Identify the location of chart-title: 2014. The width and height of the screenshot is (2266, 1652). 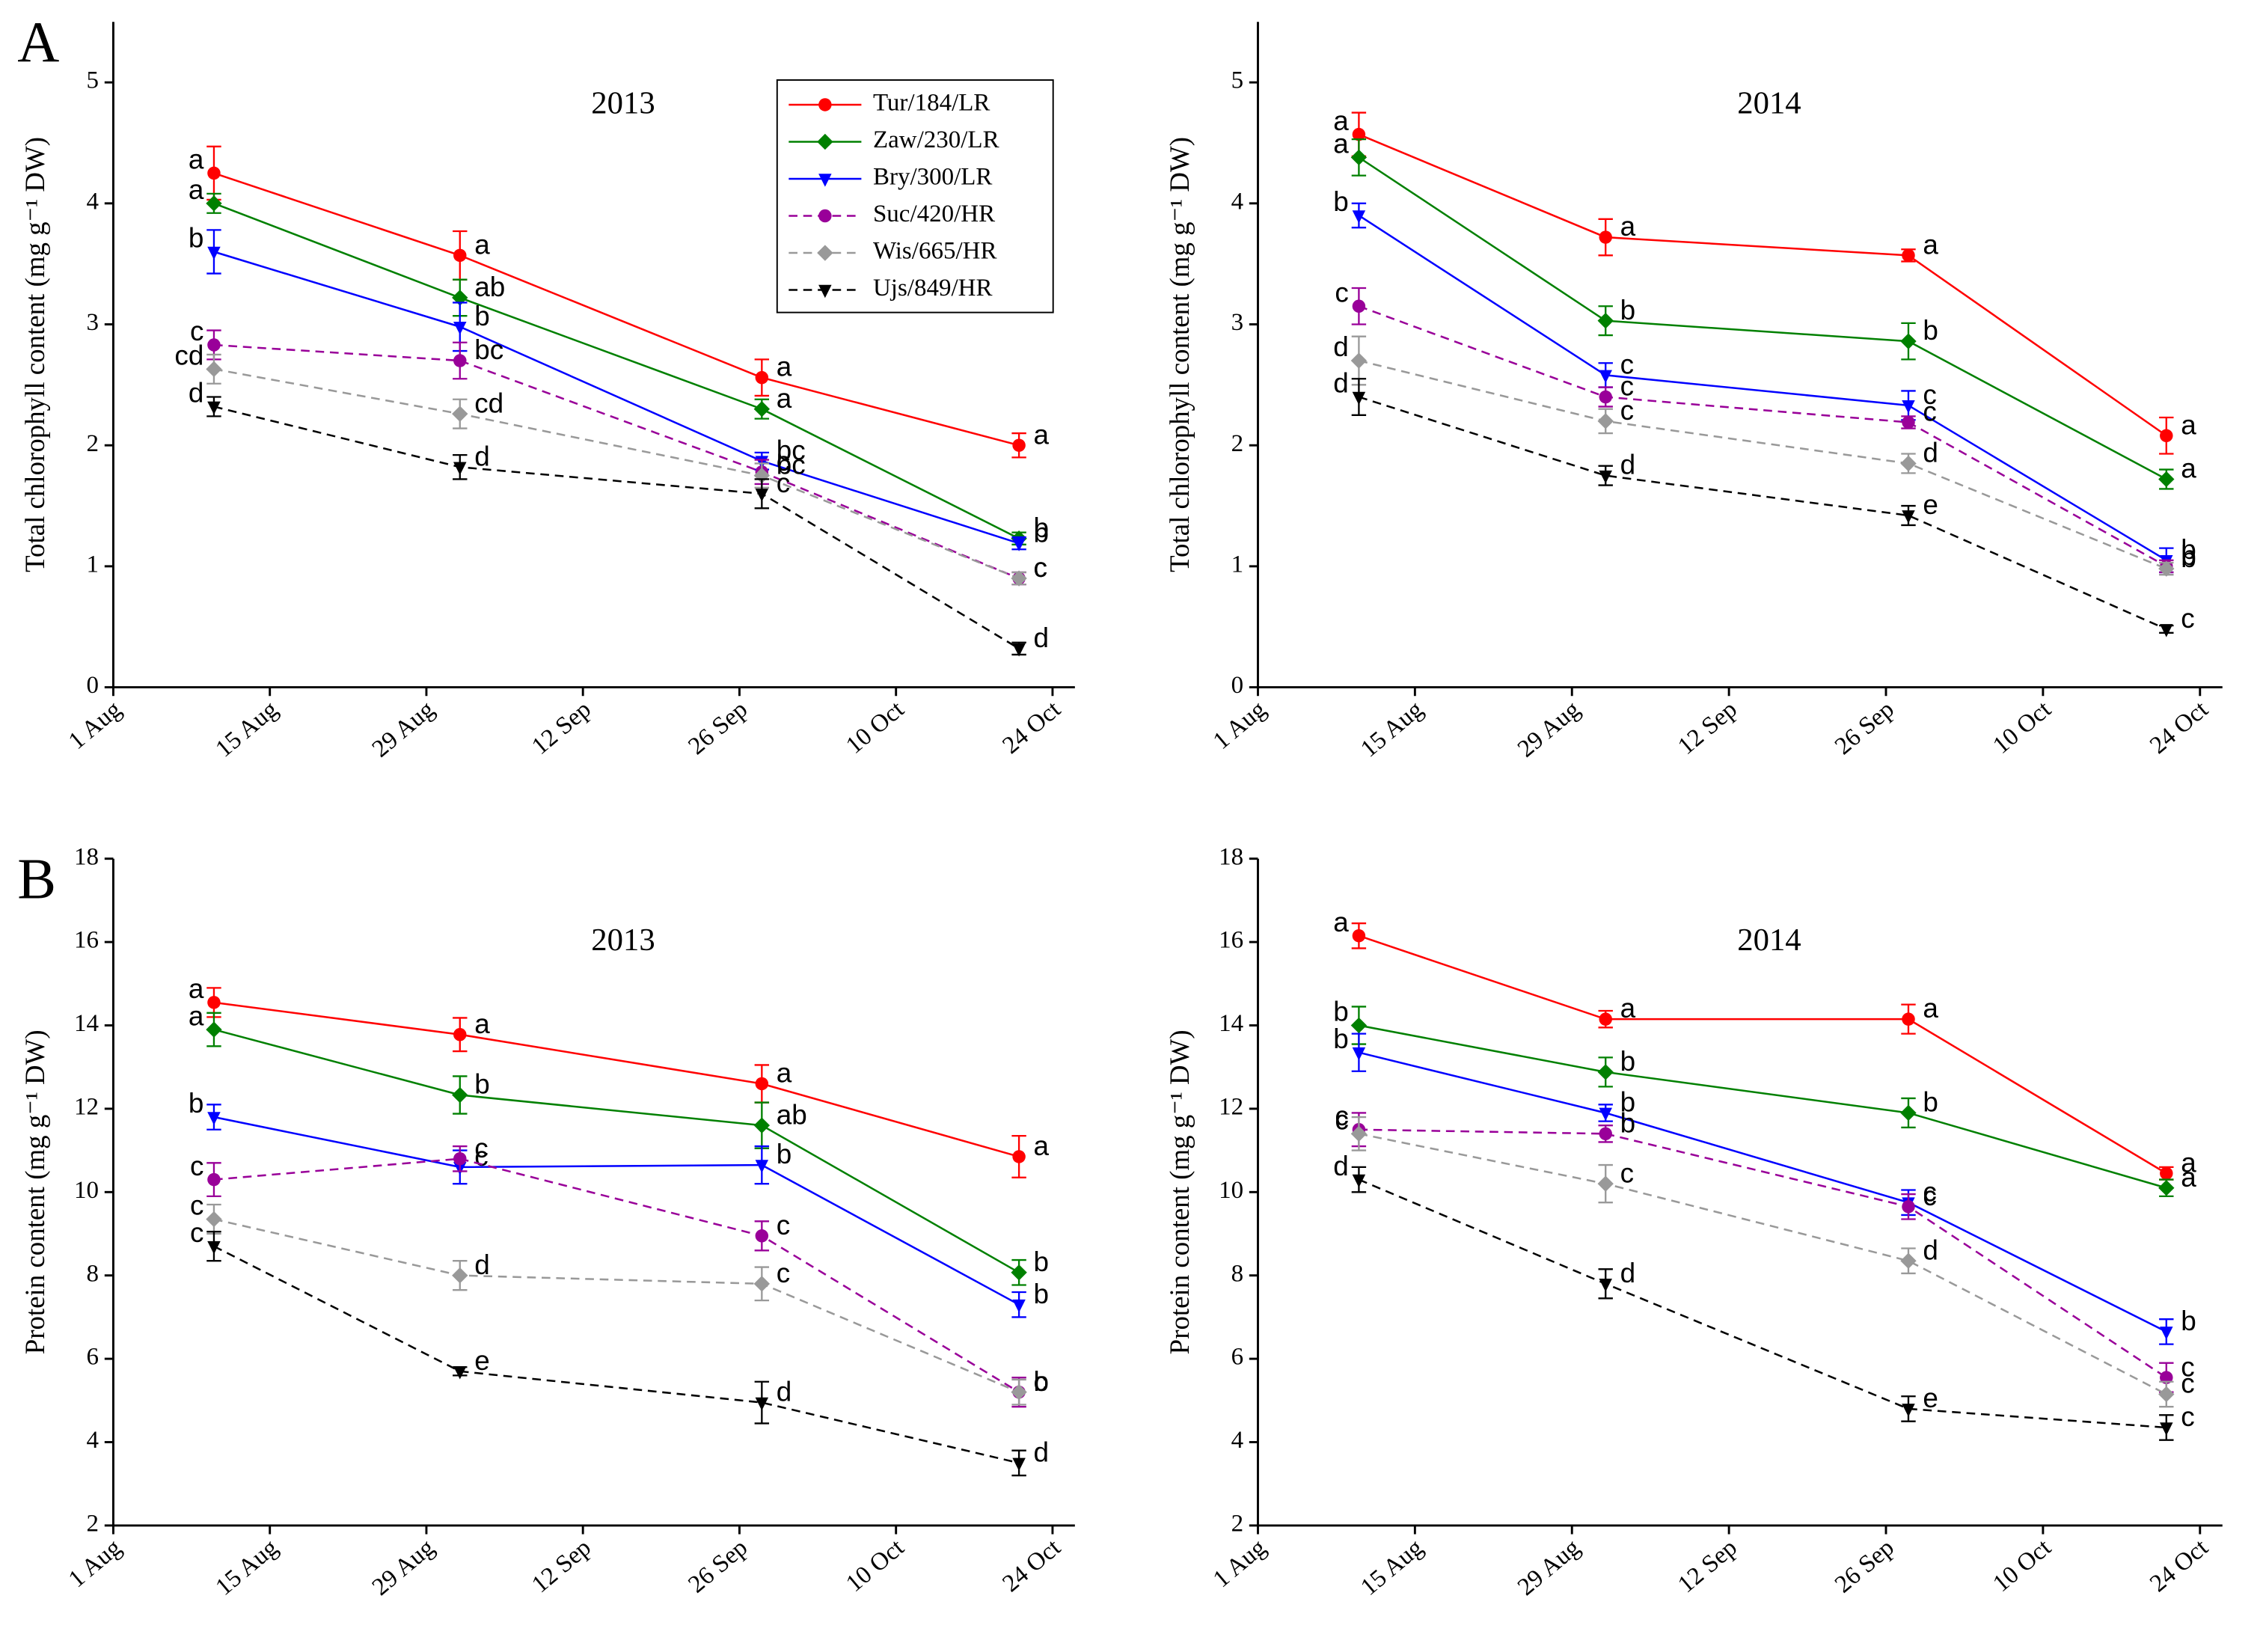
(1769, 103).